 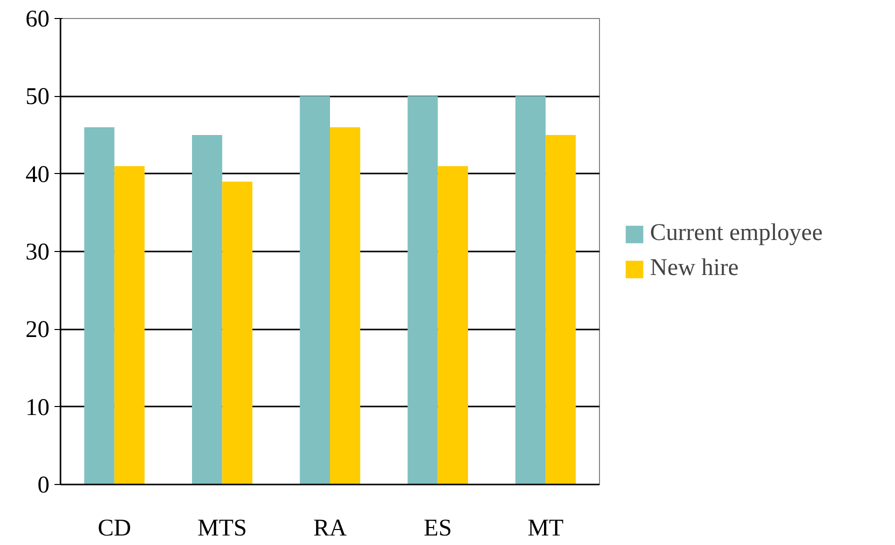 What do you see at coordinates (115, 529) in the screenshot?
I see `x-tick-label: CD` at bounding box center [115, 529].